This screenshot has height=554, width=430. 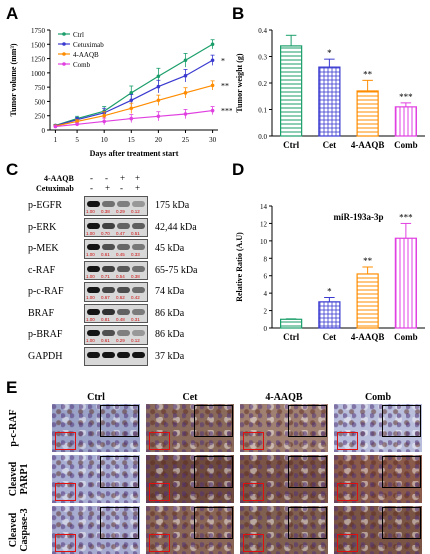 What do you see at coordinates (330, 145) in the screenshot?
I see `x-tick-label: Cet` at bounding box center [330, 145].